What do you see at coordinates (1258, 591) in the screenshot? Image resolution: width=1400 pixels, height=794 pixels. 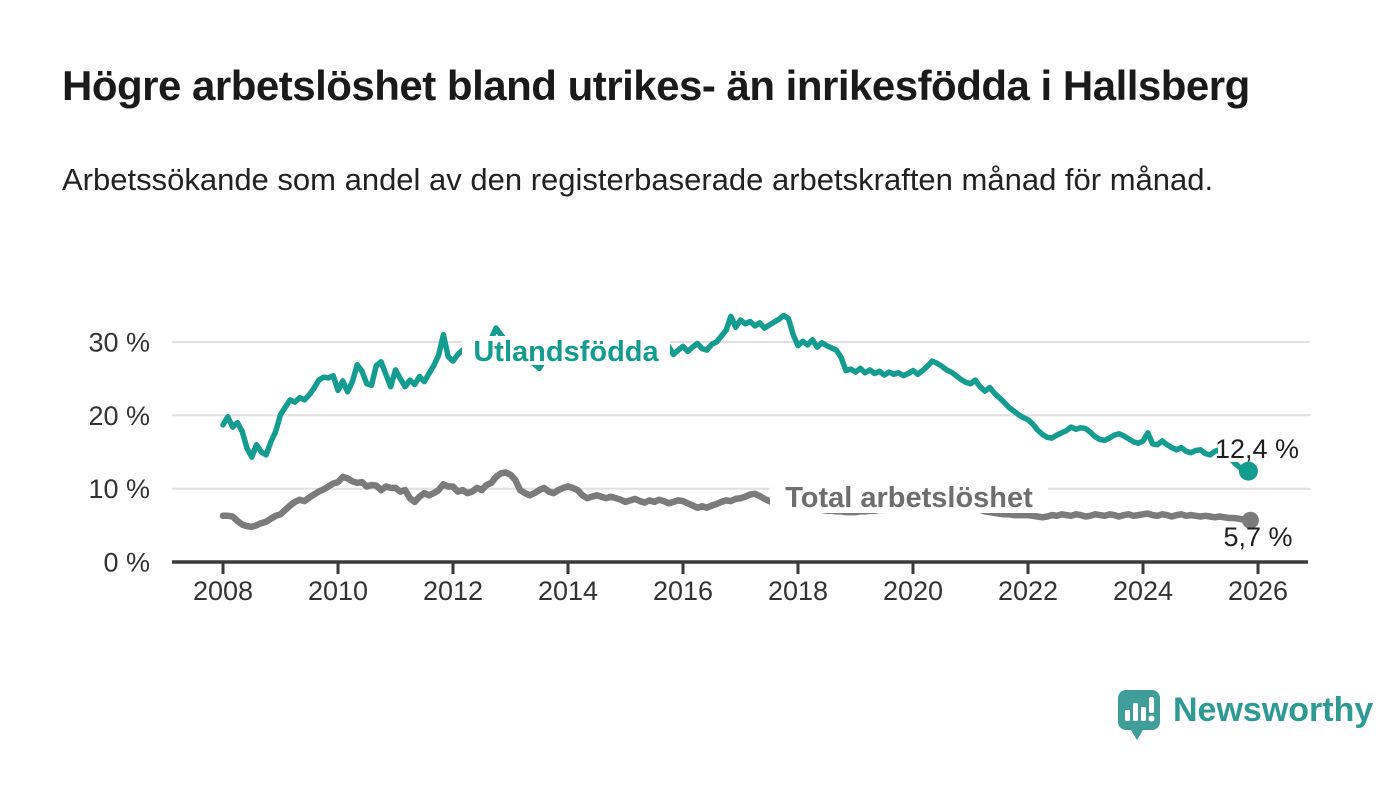 I see `x-tick-label: 2026` at bounding box center [1258, 591].